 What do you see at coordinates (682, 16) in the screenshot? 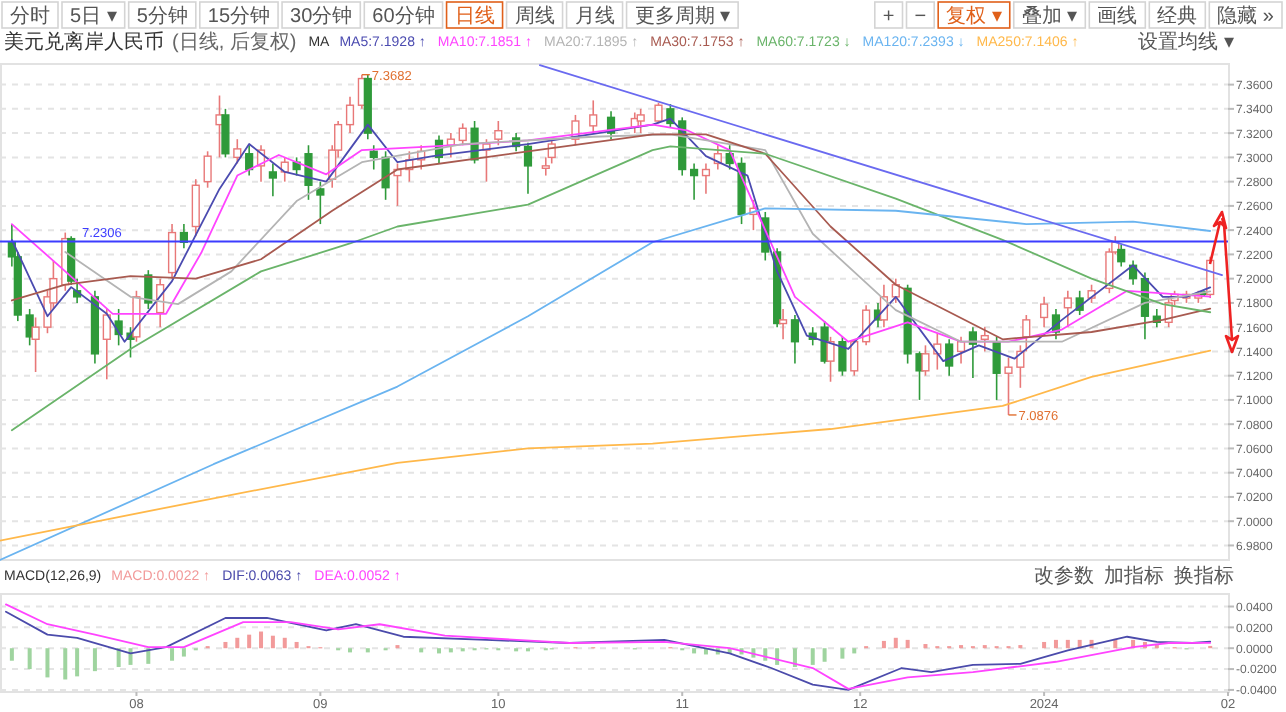
I see `text: 更多周期 ▾` at bounding box center [682, 16].